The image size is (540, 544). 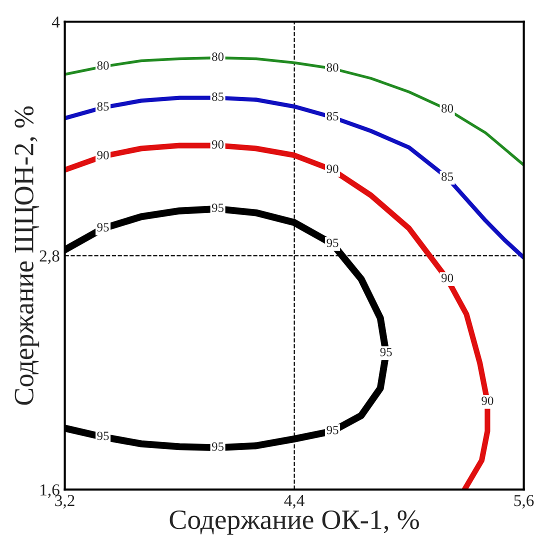 What do you see at coordinates (50, 257) in the screenshot?
I see `y-tick-label: 2,8` at bounding box center [50, 257].